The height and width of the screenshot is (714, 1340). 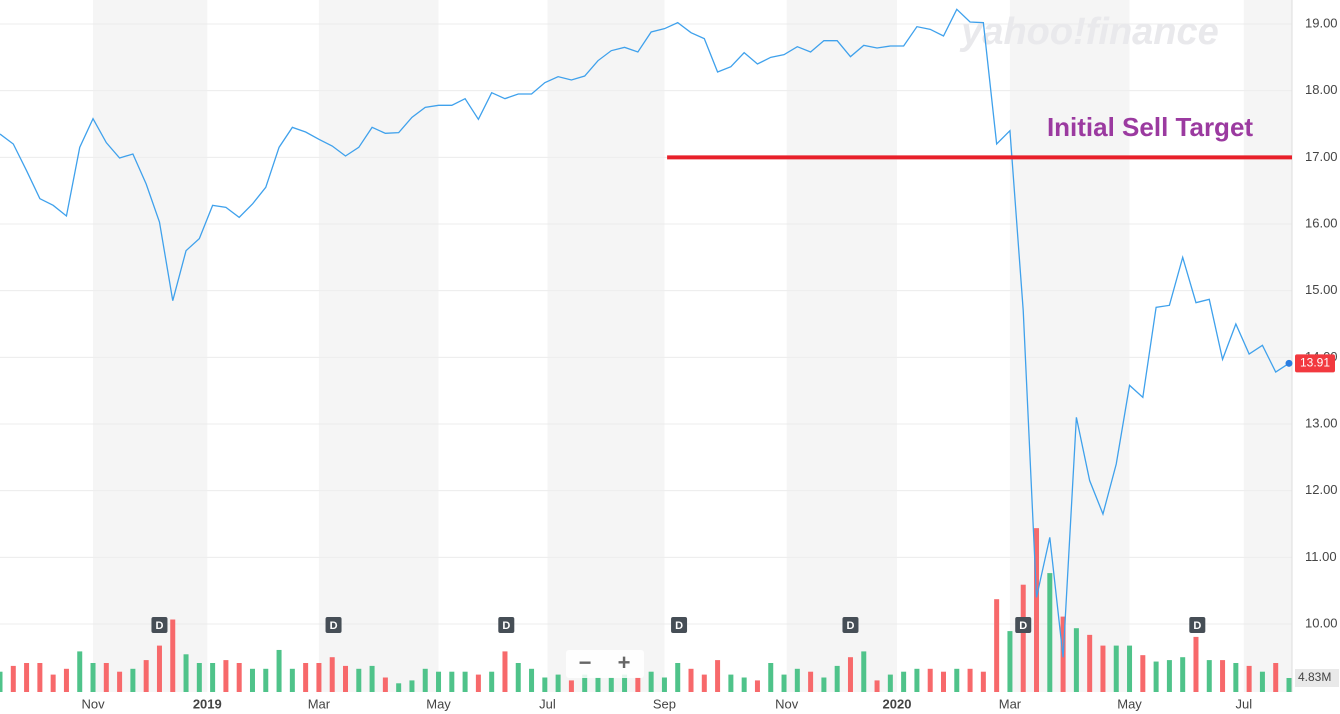 What do you see at coordinates (1314, 677) in the screenshot?
I see `volume-label: 4.83M` at bounding box center [1314, 677].